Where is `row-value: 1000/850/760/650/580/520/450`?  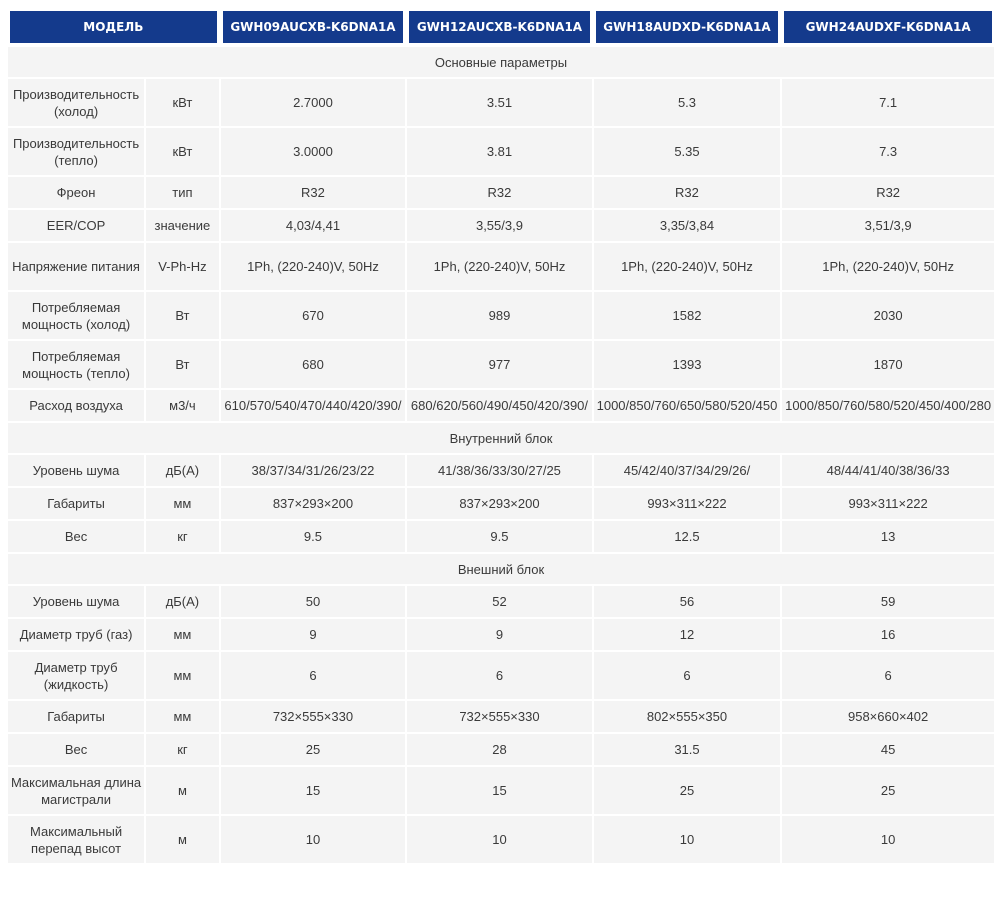
row-value: 1000/850/760/650/580/520/450 is located at coordinates (687, 405).